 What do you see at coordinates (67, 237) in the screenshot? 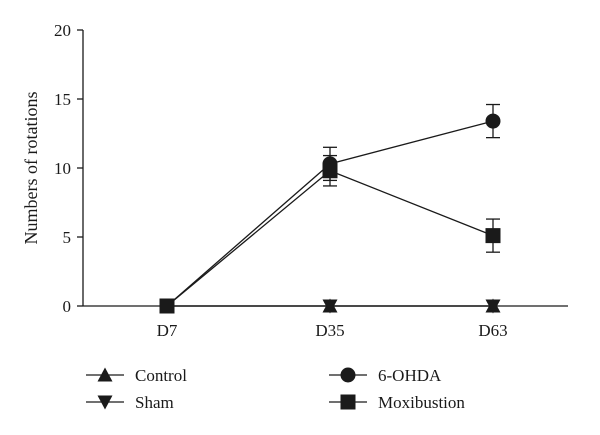
I see `y-tick-label: 5` at bounding box center [67, 237].